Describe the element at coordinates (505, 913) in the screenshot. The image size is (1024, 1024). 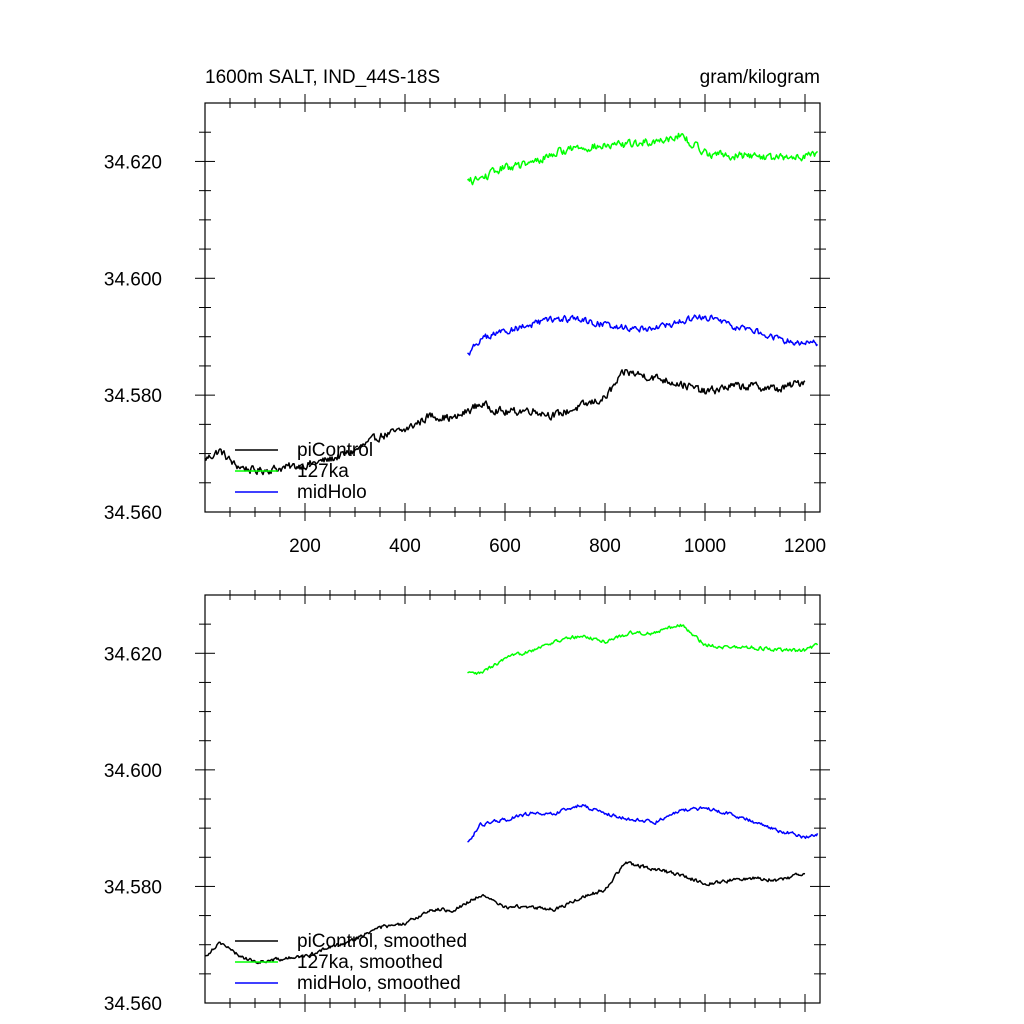
I see `series-line-picontrol-smoothed` at that location.